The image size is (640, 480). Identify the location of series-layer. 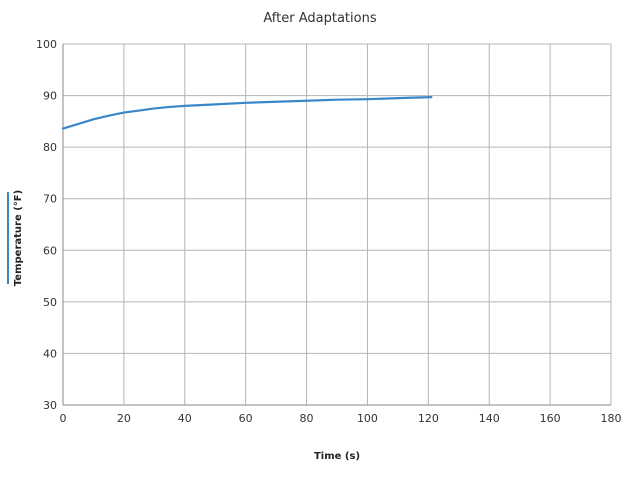
(247, 113).